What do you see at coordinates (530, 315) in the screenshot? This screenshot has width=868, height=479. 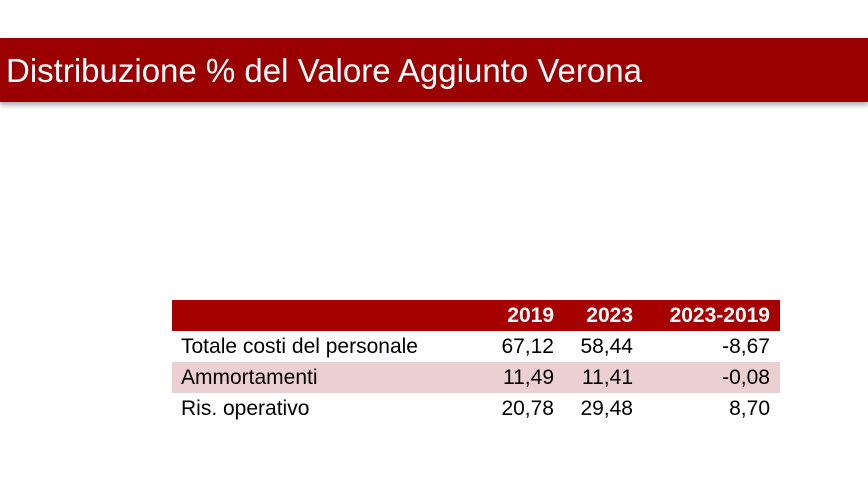 I see `header-2019: 2019` at bounding box center [530, 315].